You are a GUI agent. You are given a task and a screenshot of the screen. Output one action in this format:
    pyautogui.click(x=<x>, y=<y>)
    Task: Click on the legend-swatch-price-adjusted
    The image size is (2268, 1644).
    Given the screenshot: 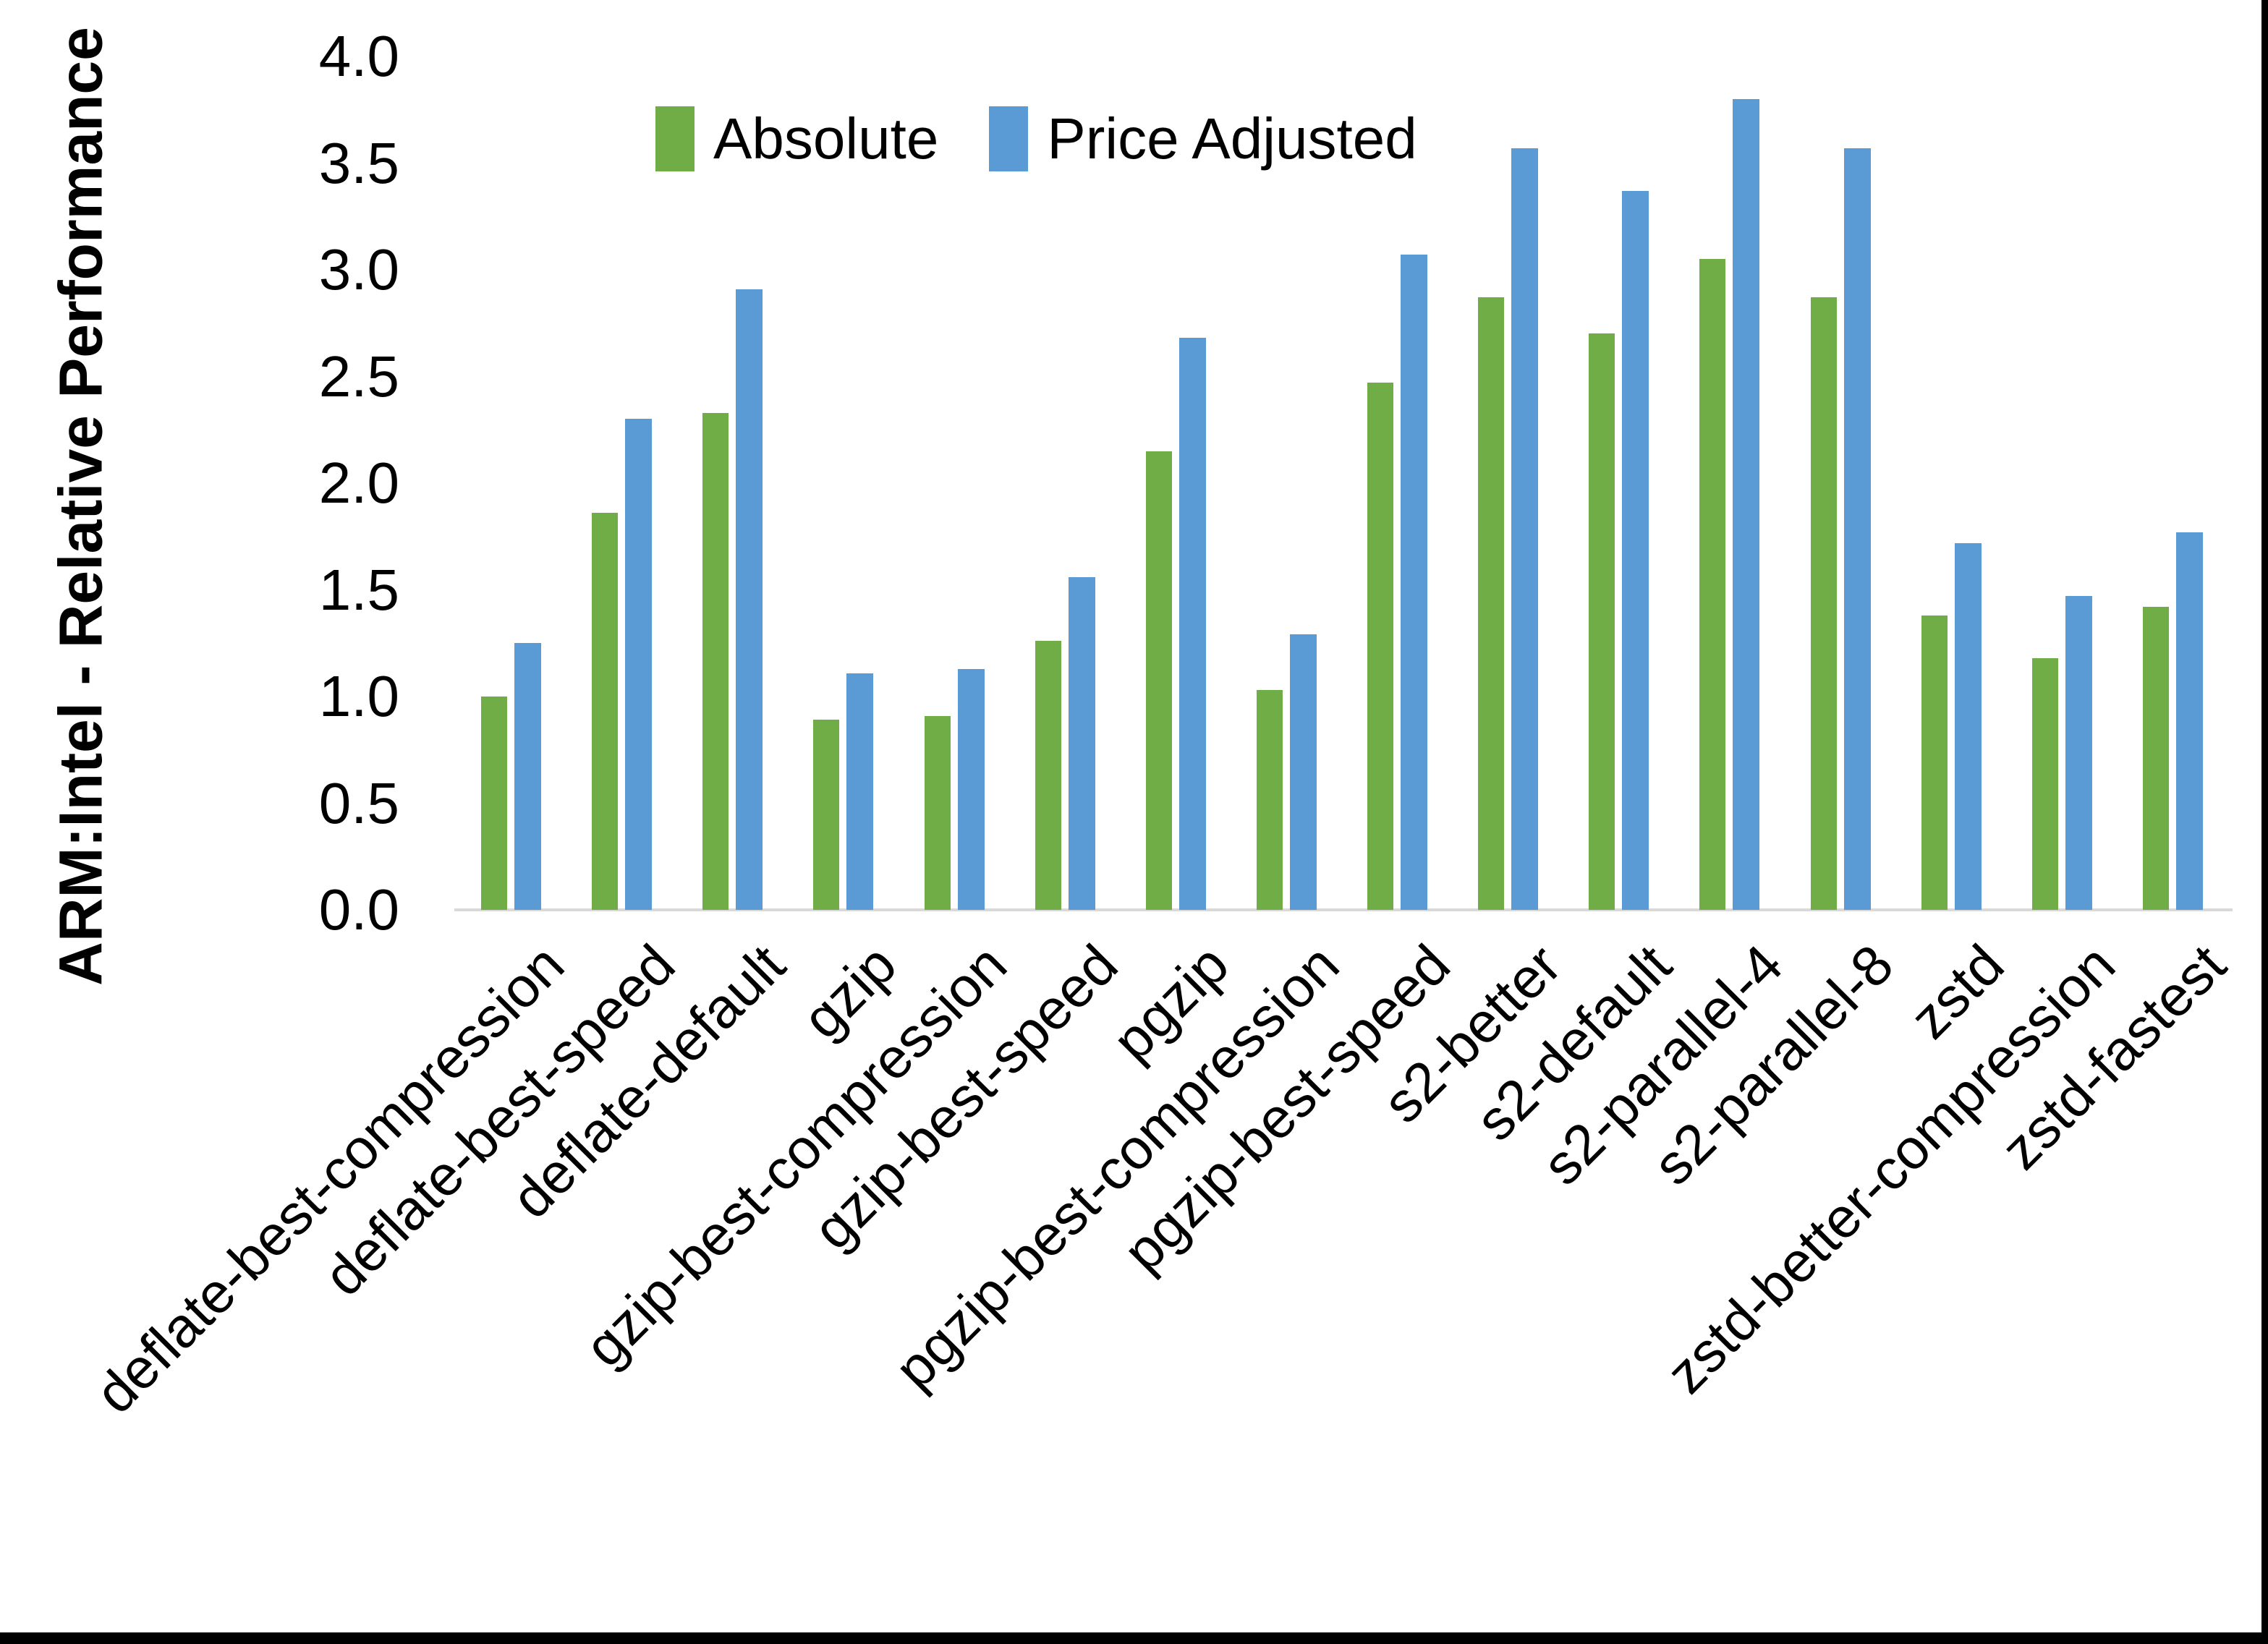 What is the action you would take?
    pyautogui.click(x=1009, y=138)
    